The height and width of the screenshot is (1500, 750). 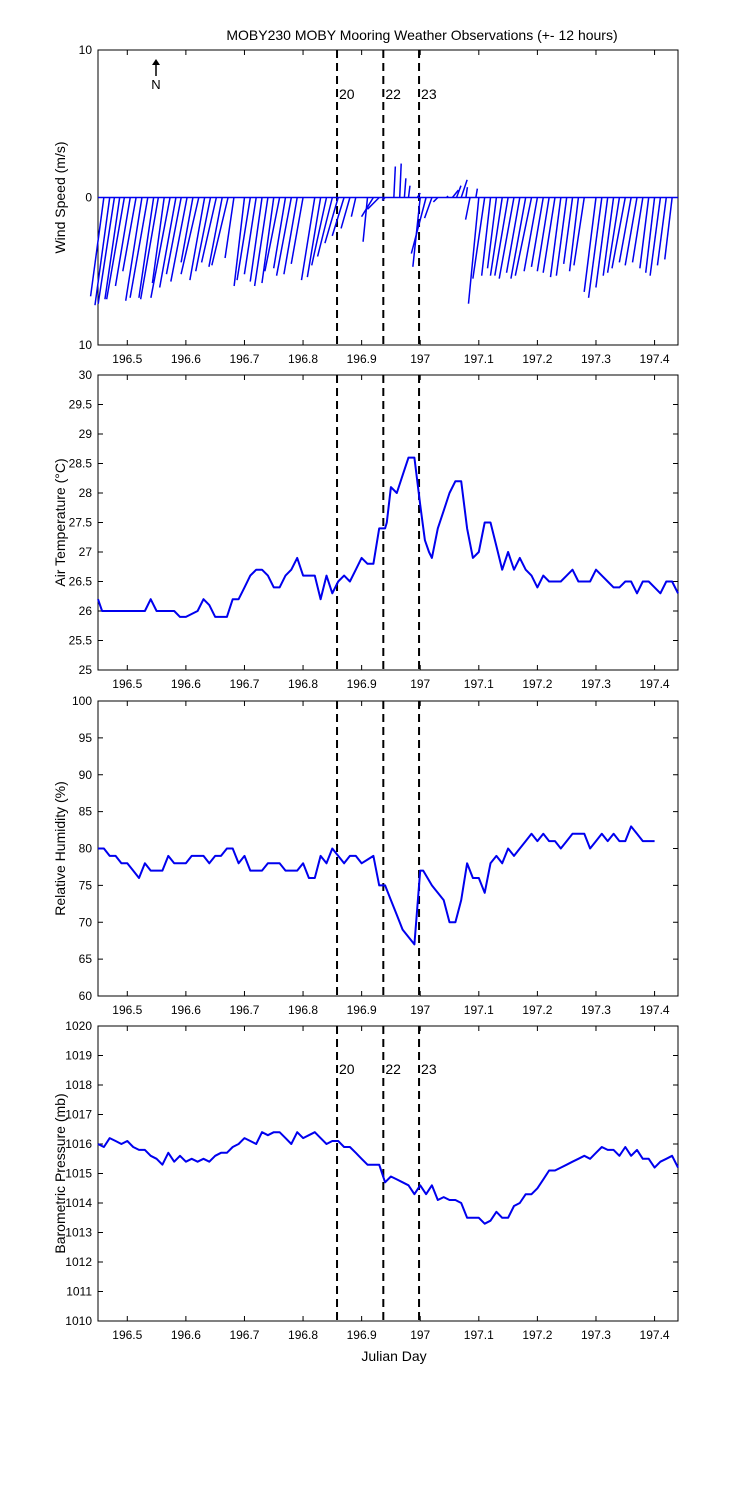 What do you see at coordinates (78, 1085) in the screenshot?
I see `y-tick-label: 1018` at bounding box center [78, 1085].